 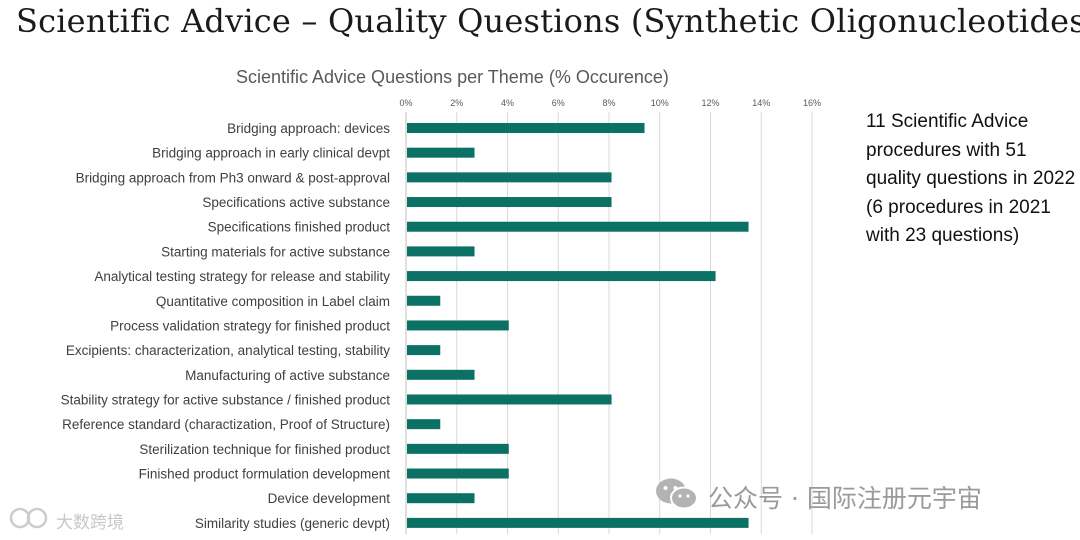 I want to click on category-label: Manufacturing of active substance, so click(x=287, y=375).